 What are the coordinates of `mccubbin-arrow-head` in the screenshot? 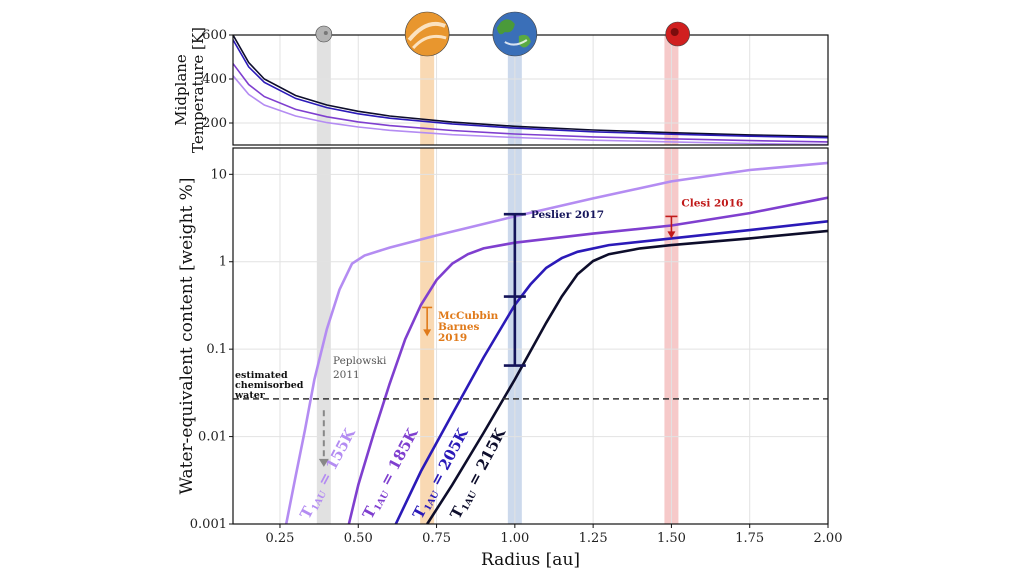 It's located at (427, 333).